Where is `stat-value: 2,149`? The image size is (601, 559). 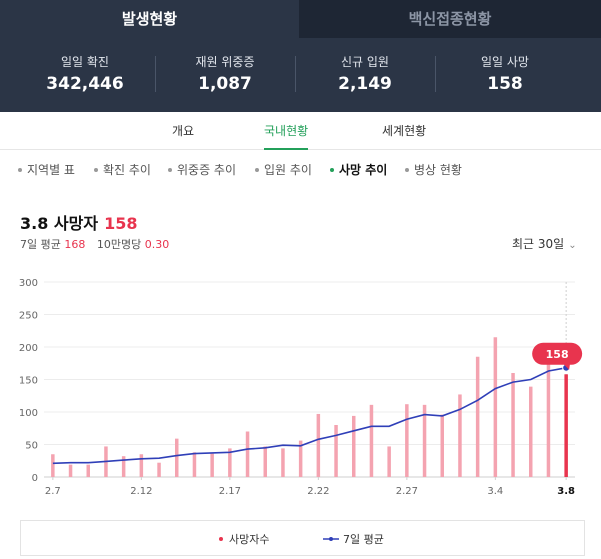
stat-value: 2,149 is located at coordinates (365, 84).